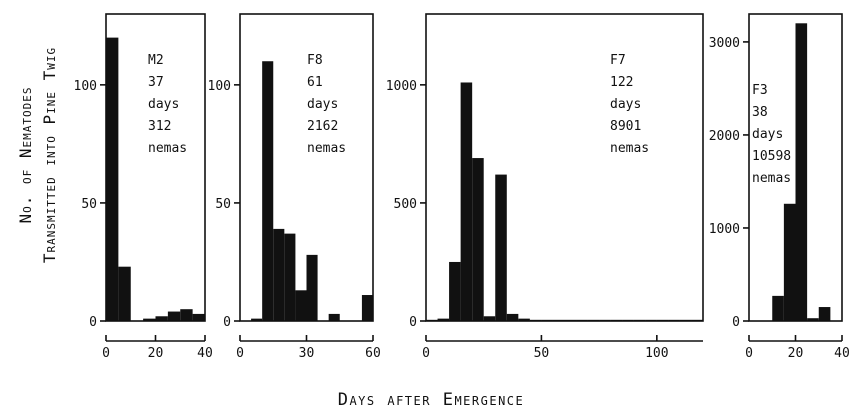  What do you see at coordinates (724, 43) in the screenshot?
I see `y-tick-label: 3000` at bounding box center [724, 43].